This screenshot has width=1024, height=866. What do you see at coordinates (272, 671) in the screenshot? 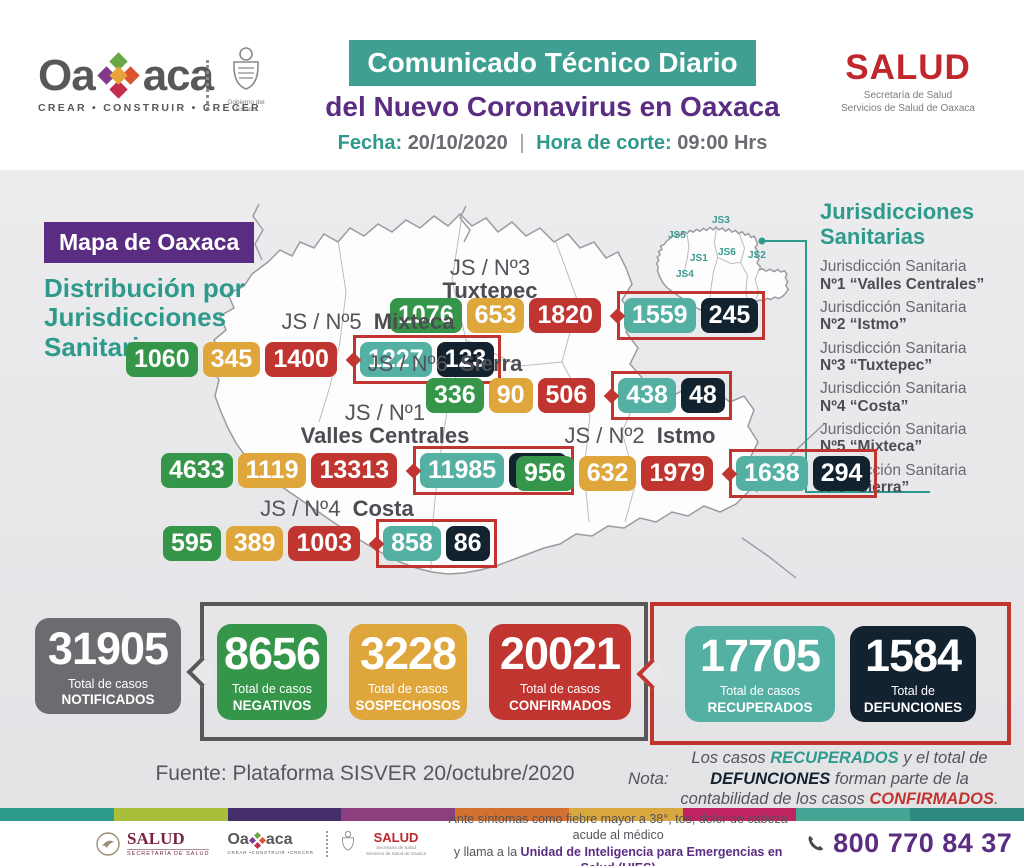
I see `total-negativos-box: 8656 Total de casos NEGATIVOS` at bounding box center [272, 671].